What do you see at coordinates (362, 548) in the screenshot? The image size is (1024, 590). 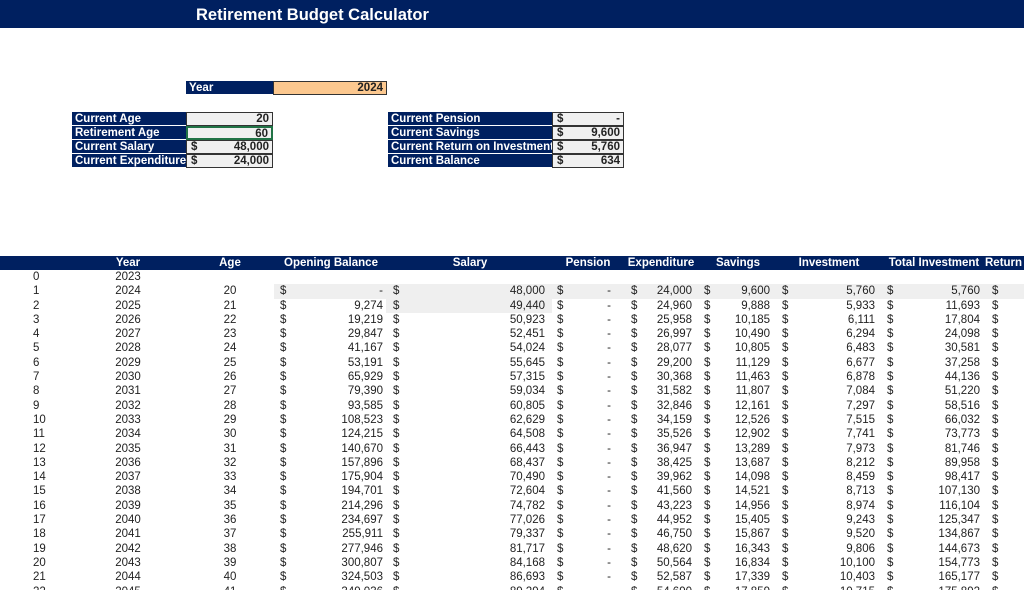 I see `amount-cell: 277,946` at bounding box center [362, 548].